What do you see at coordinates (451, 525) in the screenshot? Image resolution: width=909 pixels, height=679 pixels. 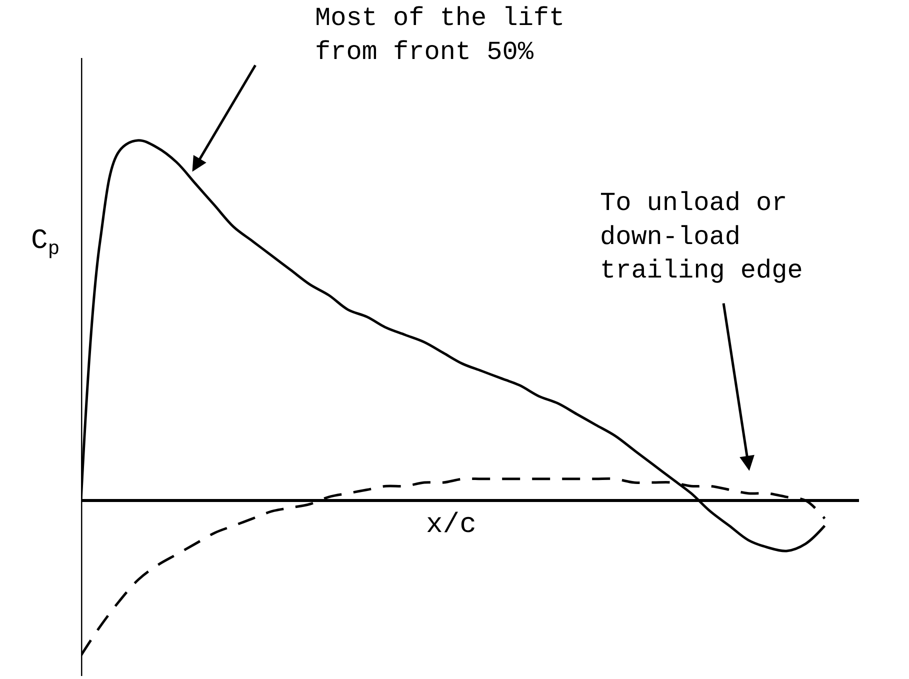 I see `x-axis-title: x/c` at bounding box center [451, 525].